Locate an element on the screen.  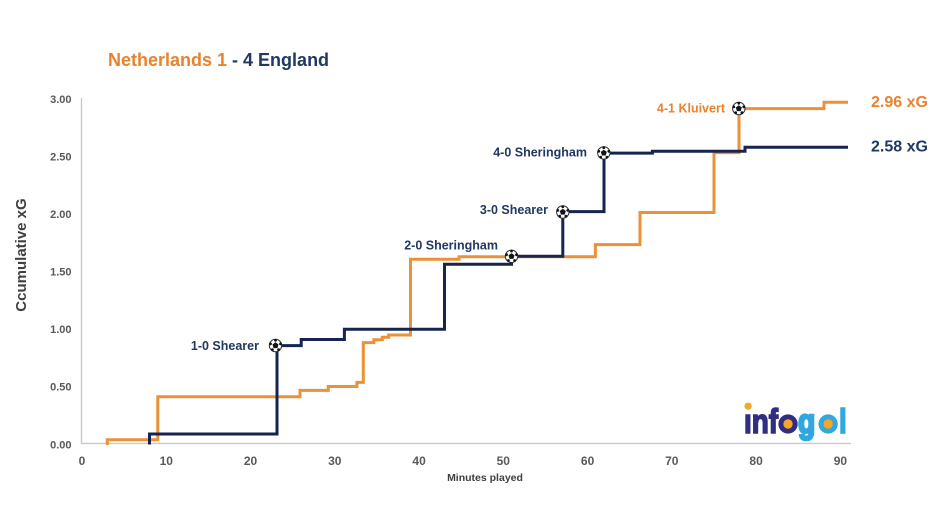
svg-text: 2-0 Sheringham is located at coordinates (451, 246).